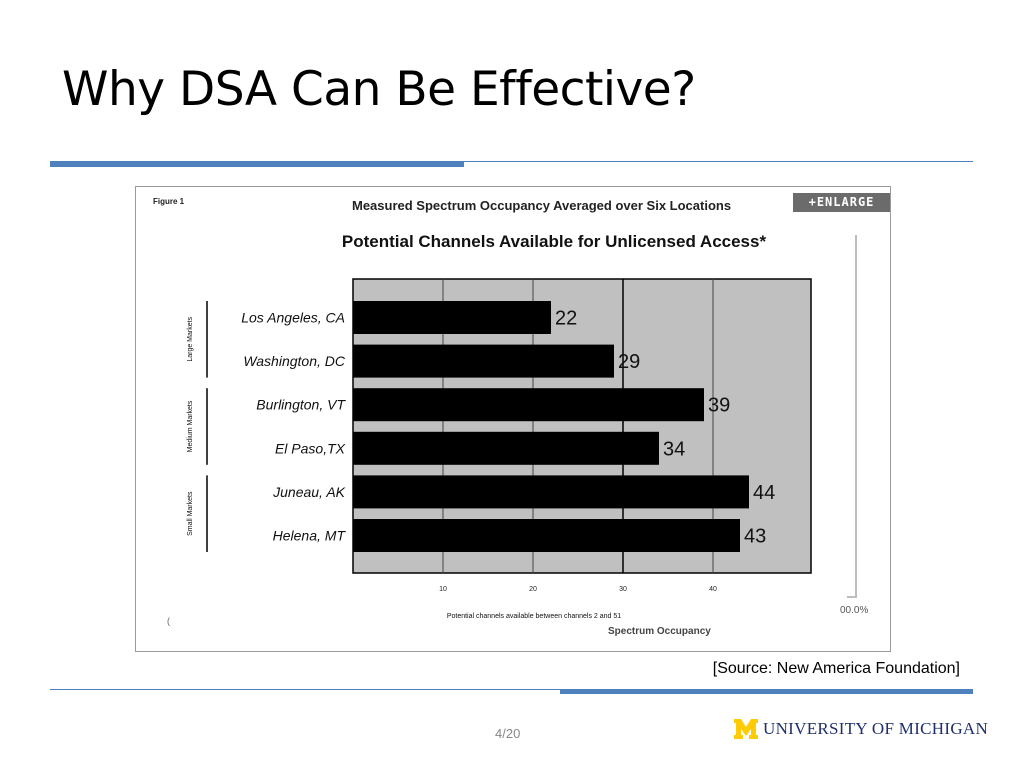  Describe the element at coordinates (764, 493) in the screenshot. I see `bar-value-label: 44` at that location.